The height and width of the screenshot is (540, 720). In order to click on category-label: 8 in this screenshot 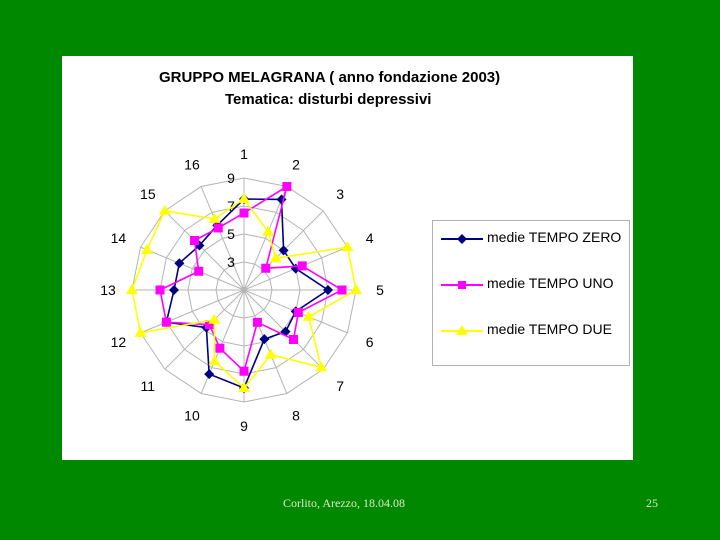, I will do `click(296, 416)`.